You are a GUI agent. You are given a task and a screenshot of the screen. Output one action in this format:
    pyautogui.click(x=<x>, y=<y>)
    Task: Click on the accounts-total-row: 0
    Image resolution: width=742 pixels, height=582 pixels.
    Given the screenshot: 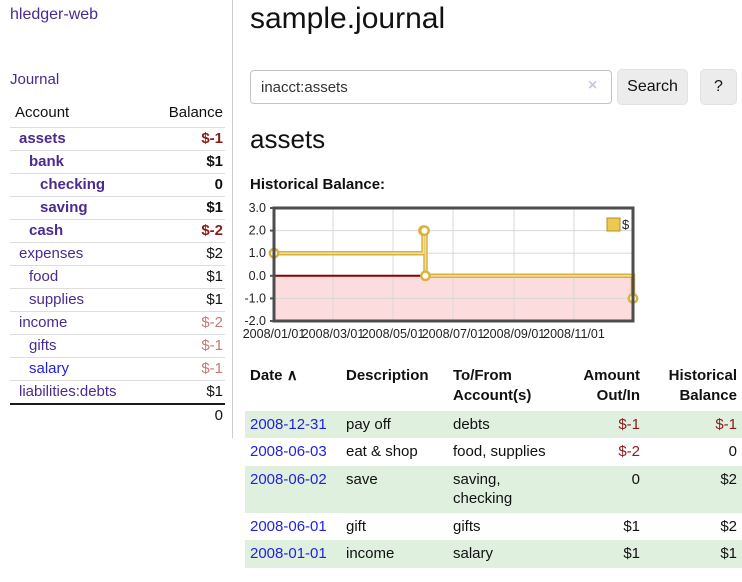 What is the action you would take?
    pyautogui.click(x=117, y=415)
    